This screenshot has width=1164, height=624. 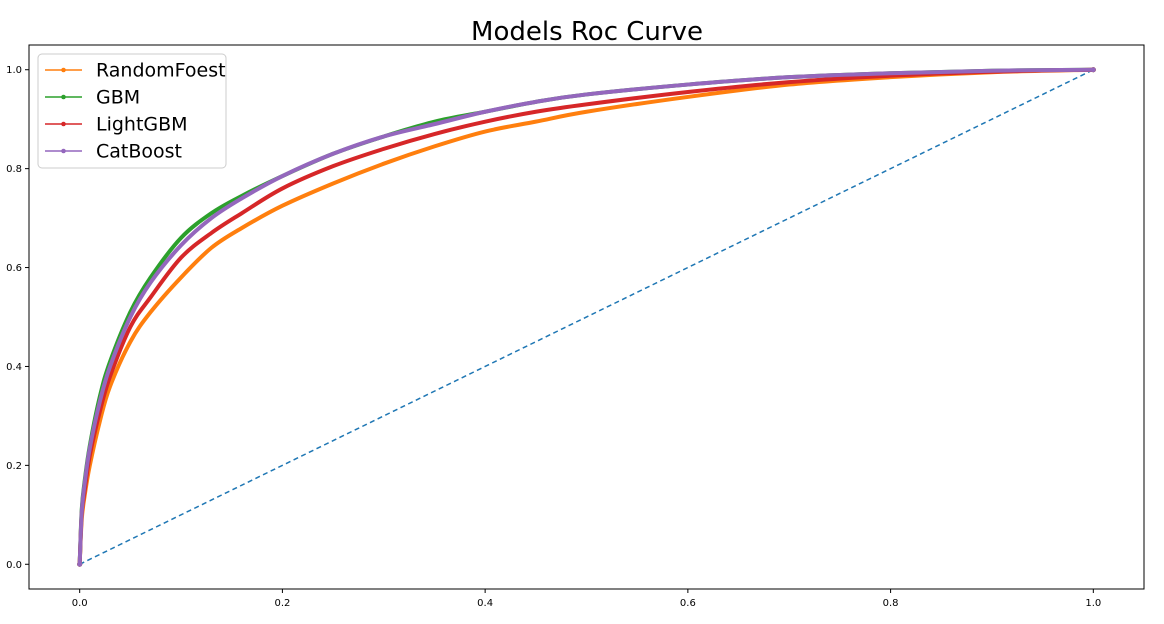 I want to click on legend-label-catboost: CatBoost, so click(x=139, y=152).